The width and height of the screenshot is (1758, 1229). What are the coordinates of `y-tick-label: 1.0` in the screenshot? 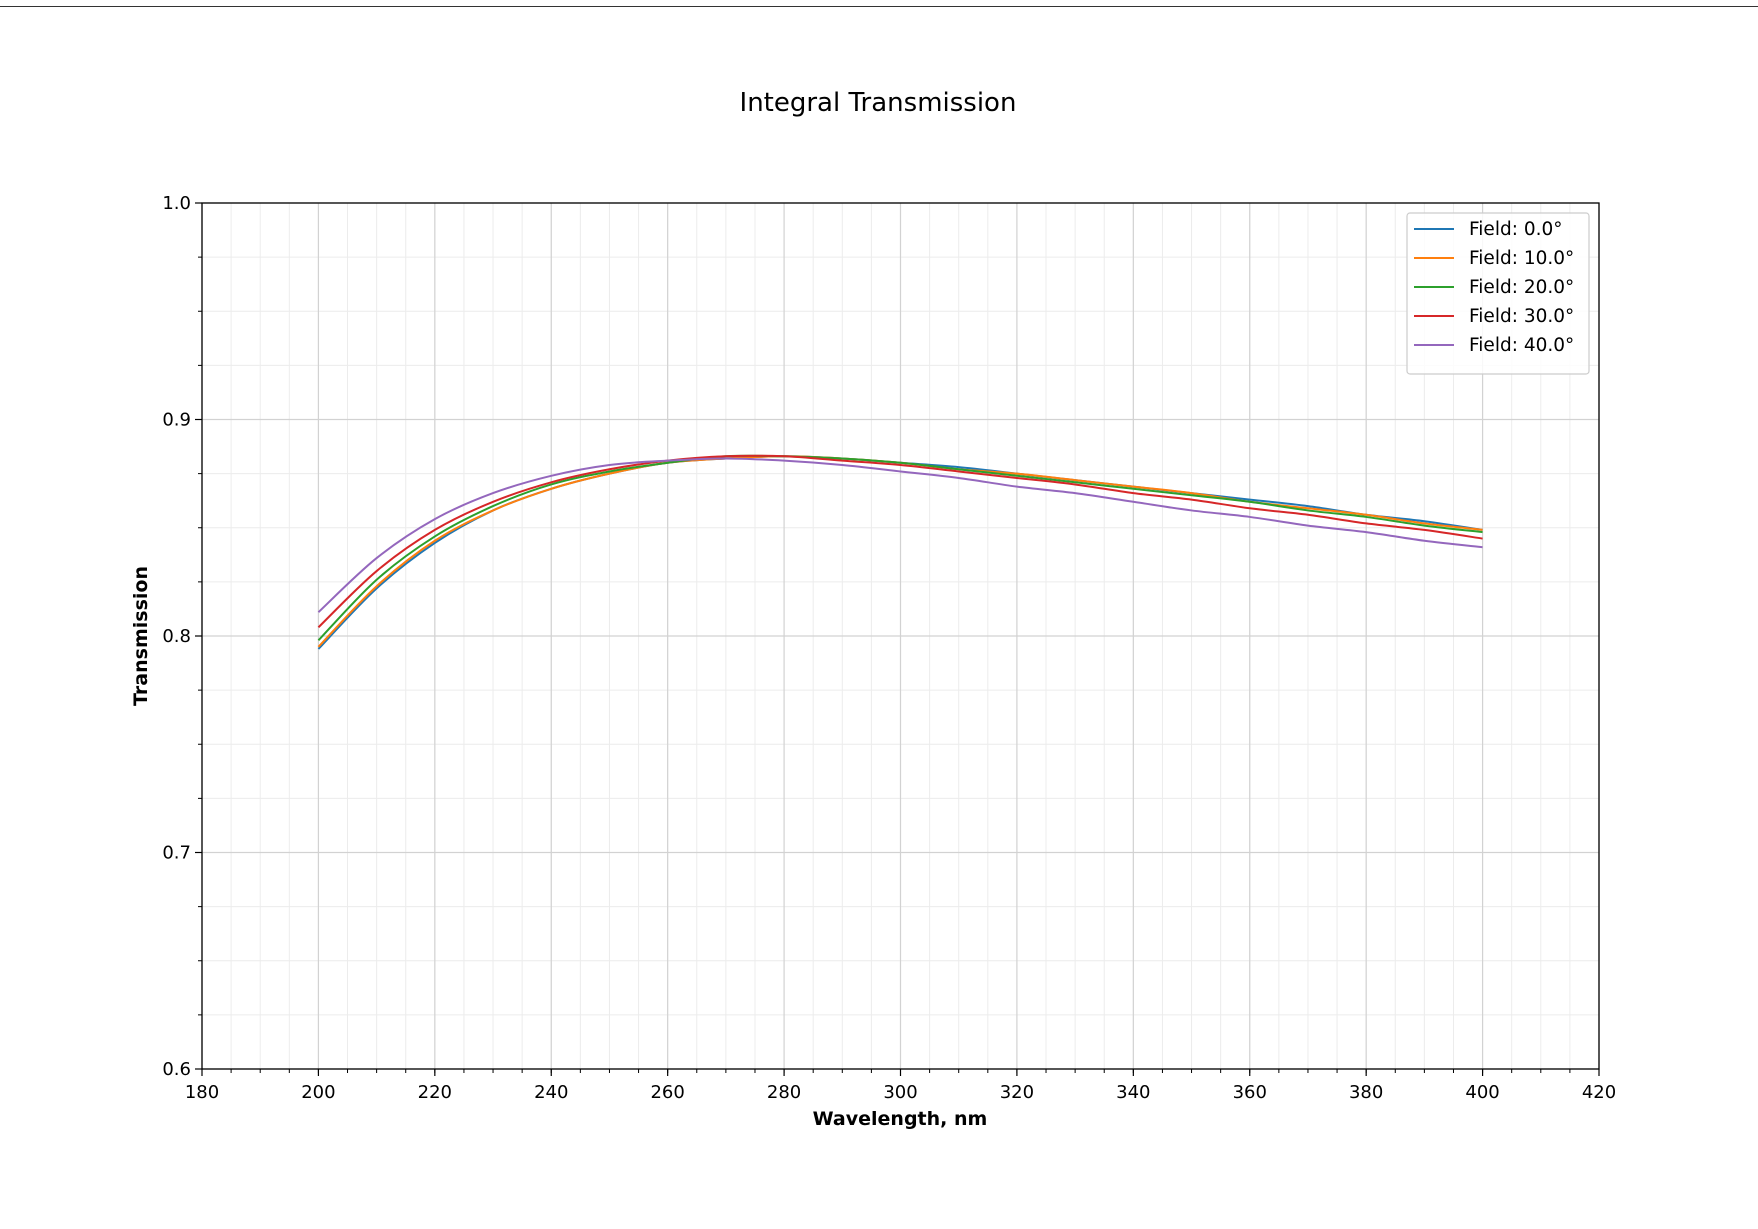 It's located at (176, 203).